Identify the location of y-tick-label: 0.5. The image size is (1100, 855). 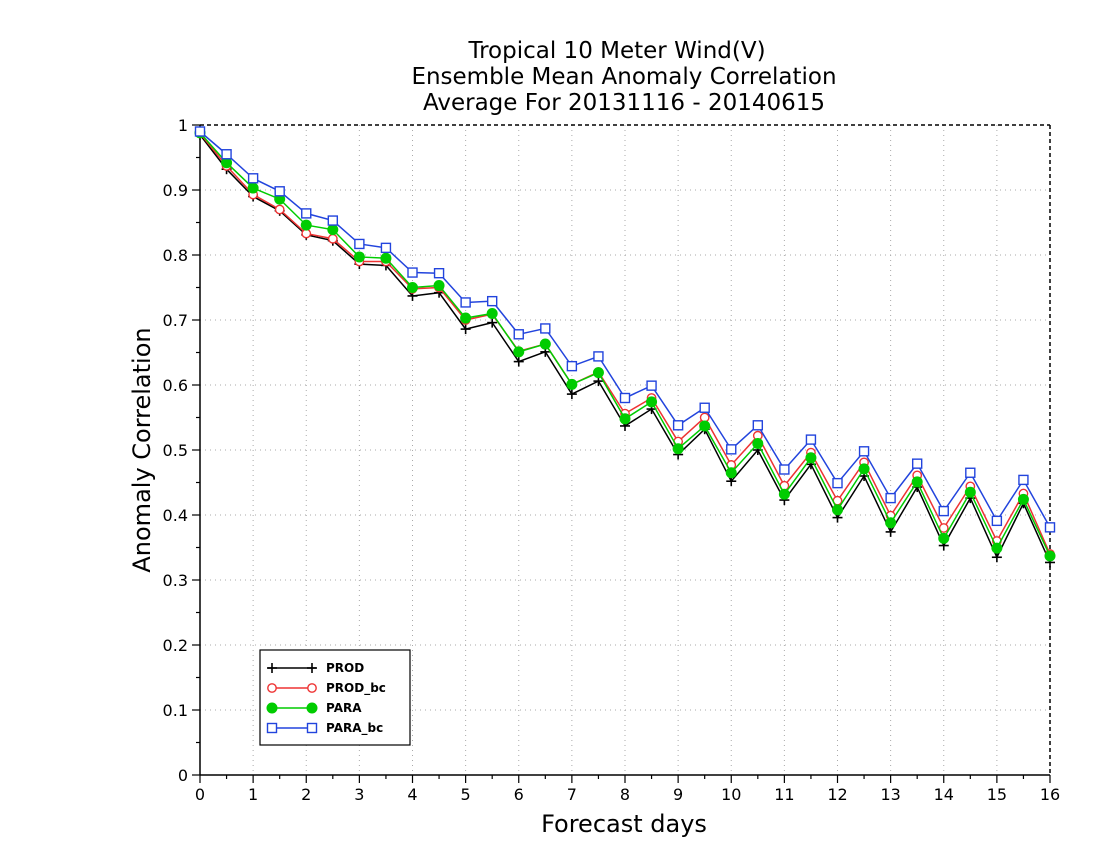
(175, 450).